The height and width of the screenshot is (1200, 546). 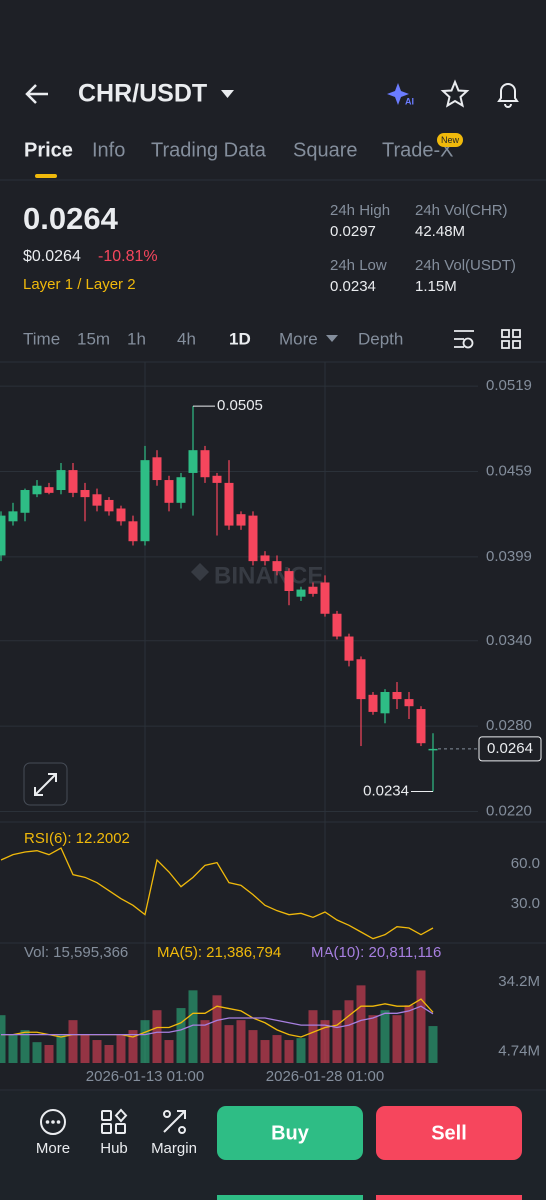 I want to click on bottom-item: Margin, so click(x=174, y=1148).